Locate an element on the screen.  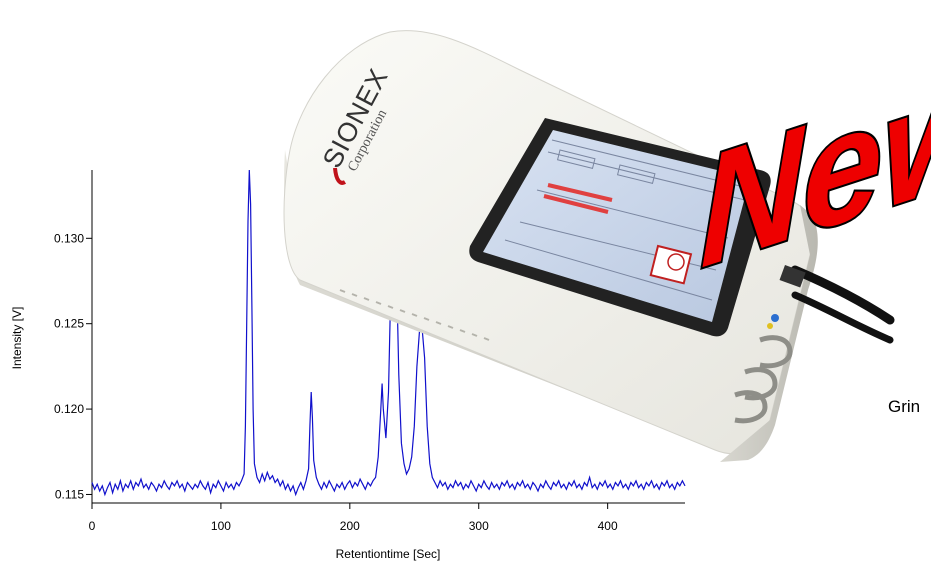
cable is located at coordinates (842, 295).